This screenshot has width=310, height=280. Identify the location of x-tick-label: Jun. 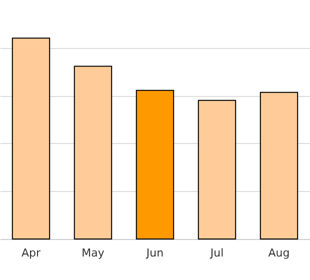
(154, 253).